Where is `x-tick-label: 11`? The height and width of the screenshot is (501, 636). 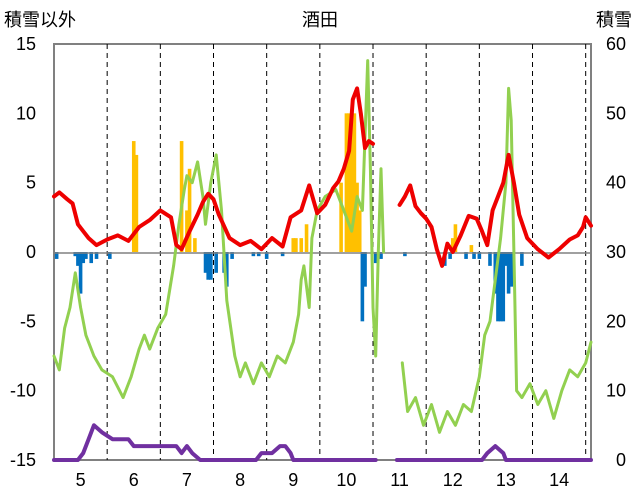
x-tick-label: 11 is located at coordinates (399, 480).